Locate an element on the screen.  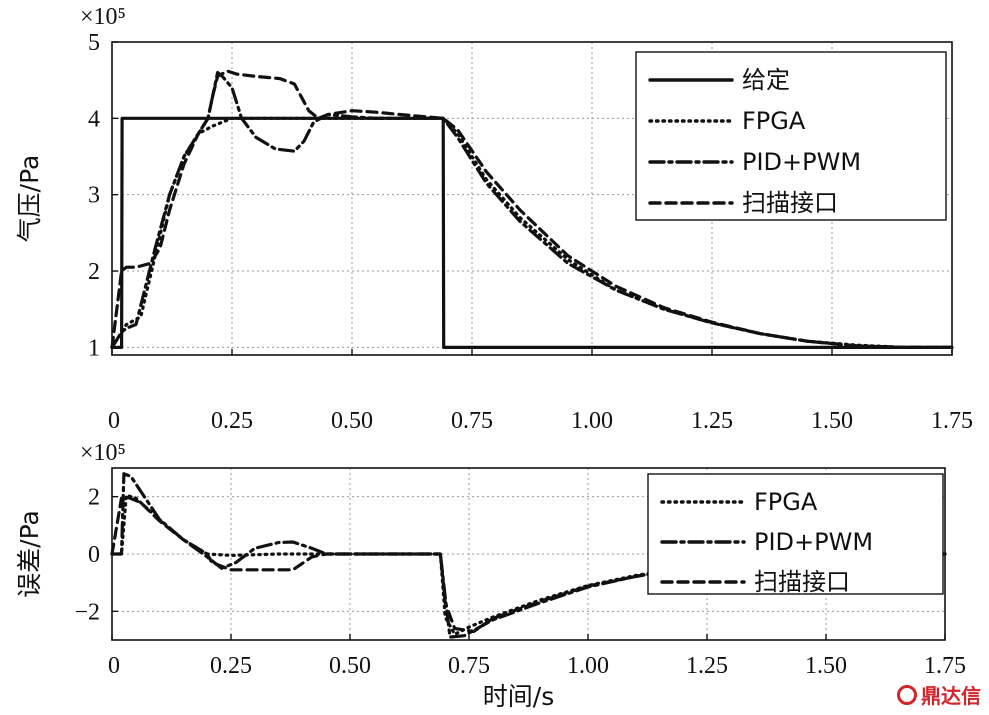
x-axis-title: 时间/s is located at coordinates (518, 696).